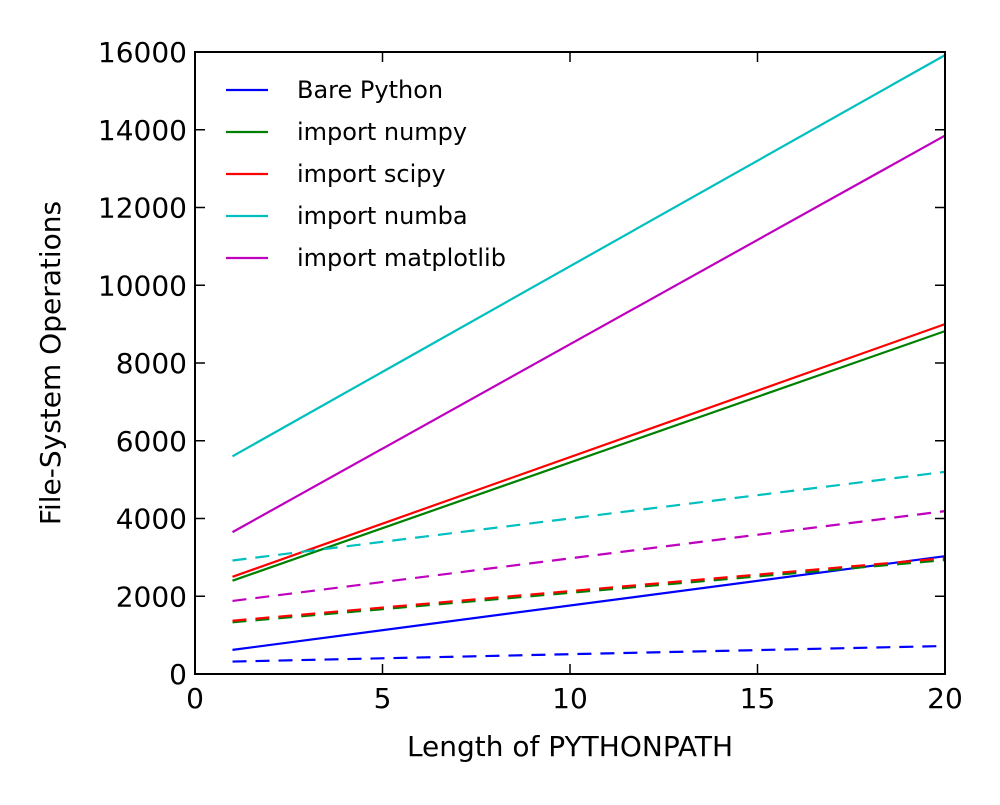  I want to click on series-line-bare-python, so click(589, 603).